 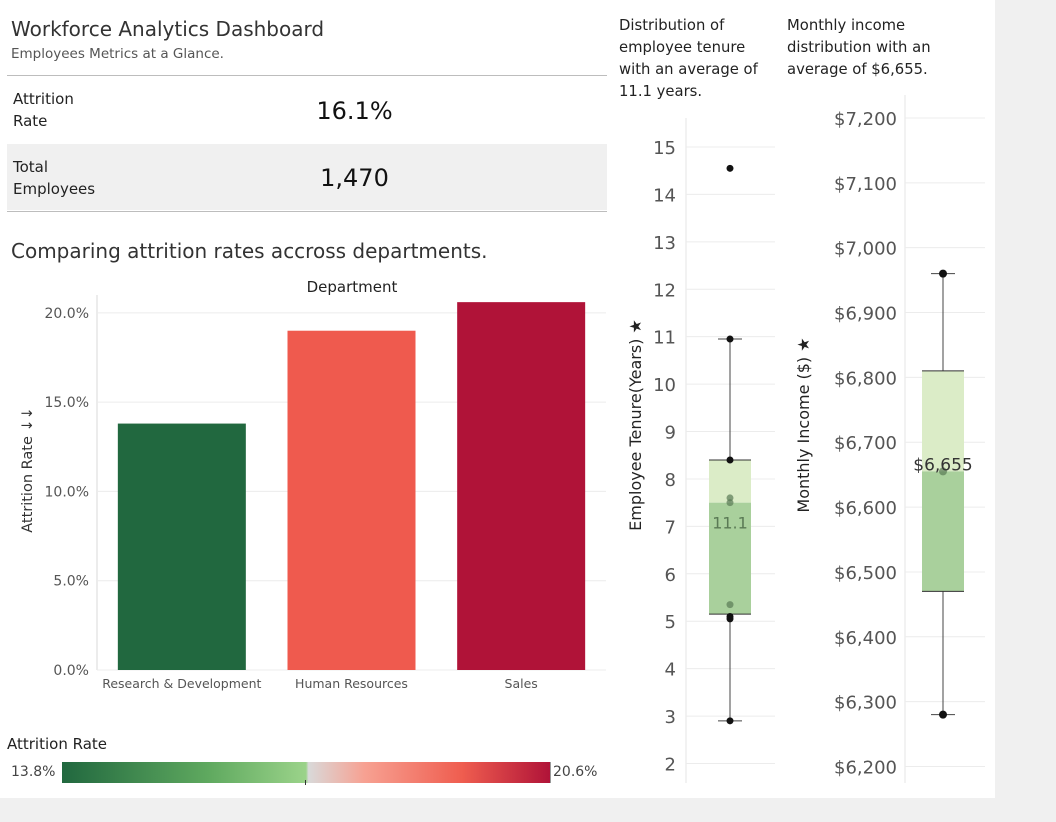 What do you see at coordinates (942, 465) in the screenshot?
I see `average-label: $6,655` at bounding box center [942, 465].